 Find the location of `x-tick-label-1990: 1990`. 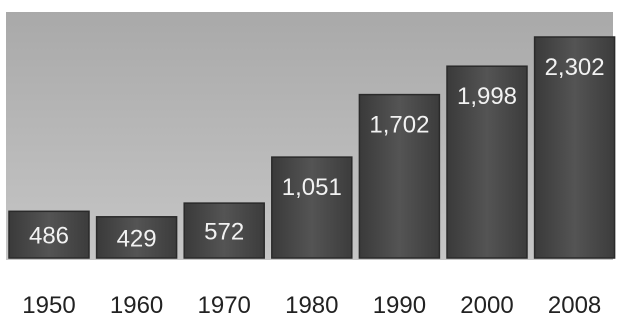

x-tick-label-1990: 1990 is located at coordinates (399, 305).